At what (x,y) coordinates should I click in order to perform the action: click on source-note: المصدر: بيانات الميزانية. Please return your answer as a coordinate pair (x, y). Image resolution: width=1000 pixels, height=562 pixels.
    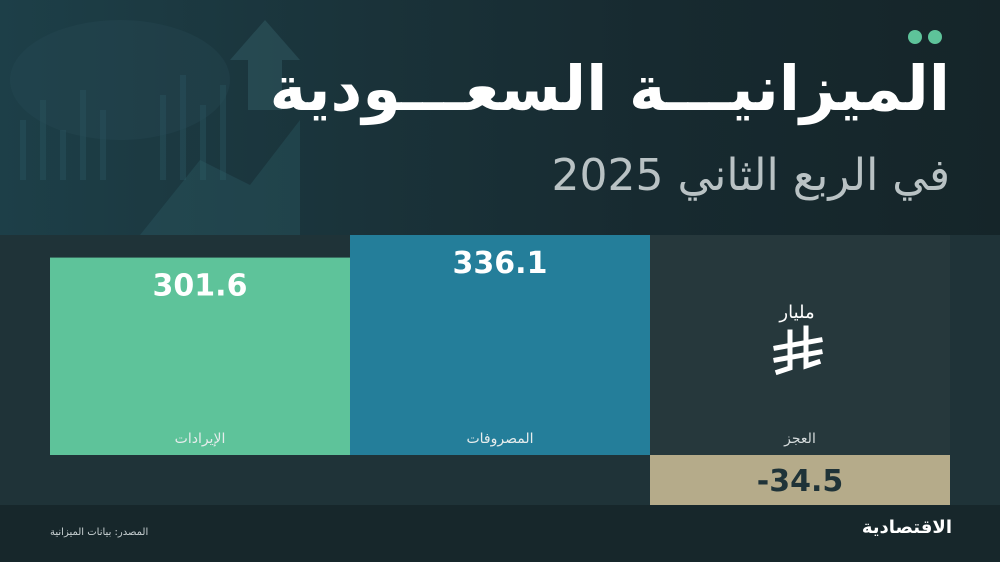
    Looking at the image, I should click on (99, 532).